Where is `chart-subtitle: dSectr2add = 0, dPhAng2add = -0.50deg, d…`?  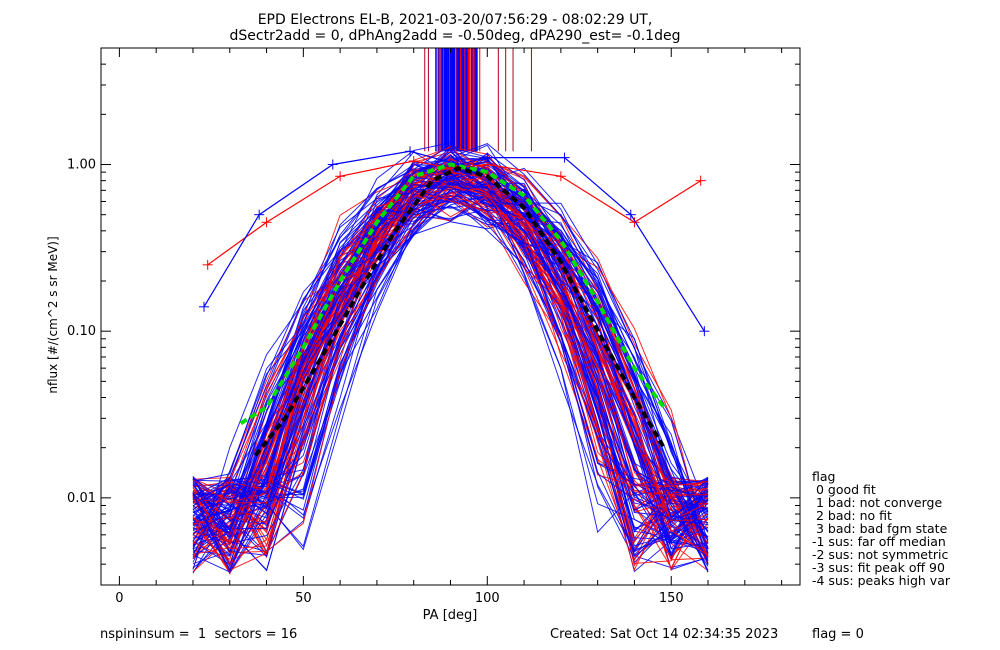
chart-subtitle: dSectr2add = 0, dPhAng2add = -0.50deg, d… is located at coordinates (455, 36).